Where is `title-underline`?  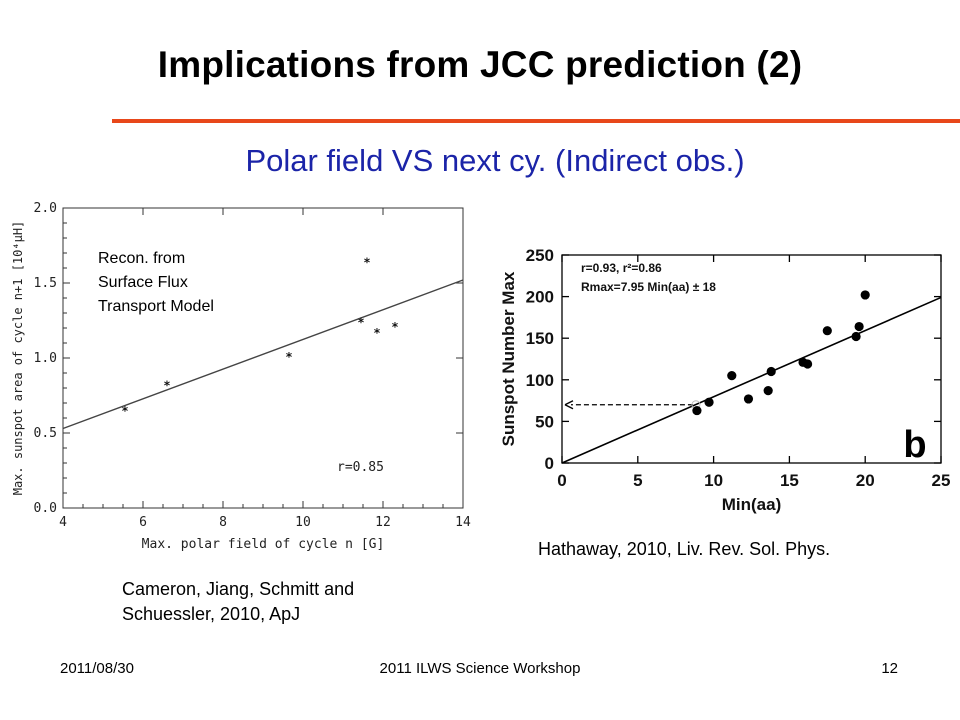
title-underline is located at coordinates (536, 121).